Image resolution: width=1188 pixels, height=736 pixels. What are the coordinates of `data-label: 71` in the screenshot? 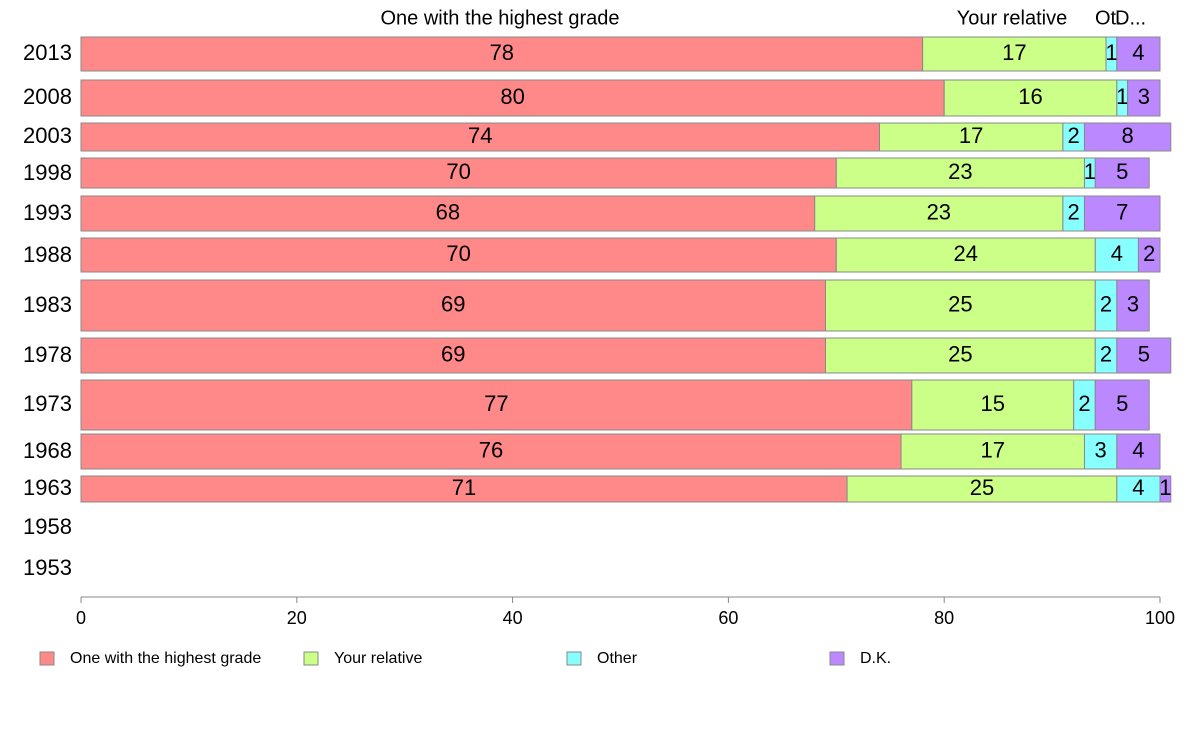 It's located at (464, 487).